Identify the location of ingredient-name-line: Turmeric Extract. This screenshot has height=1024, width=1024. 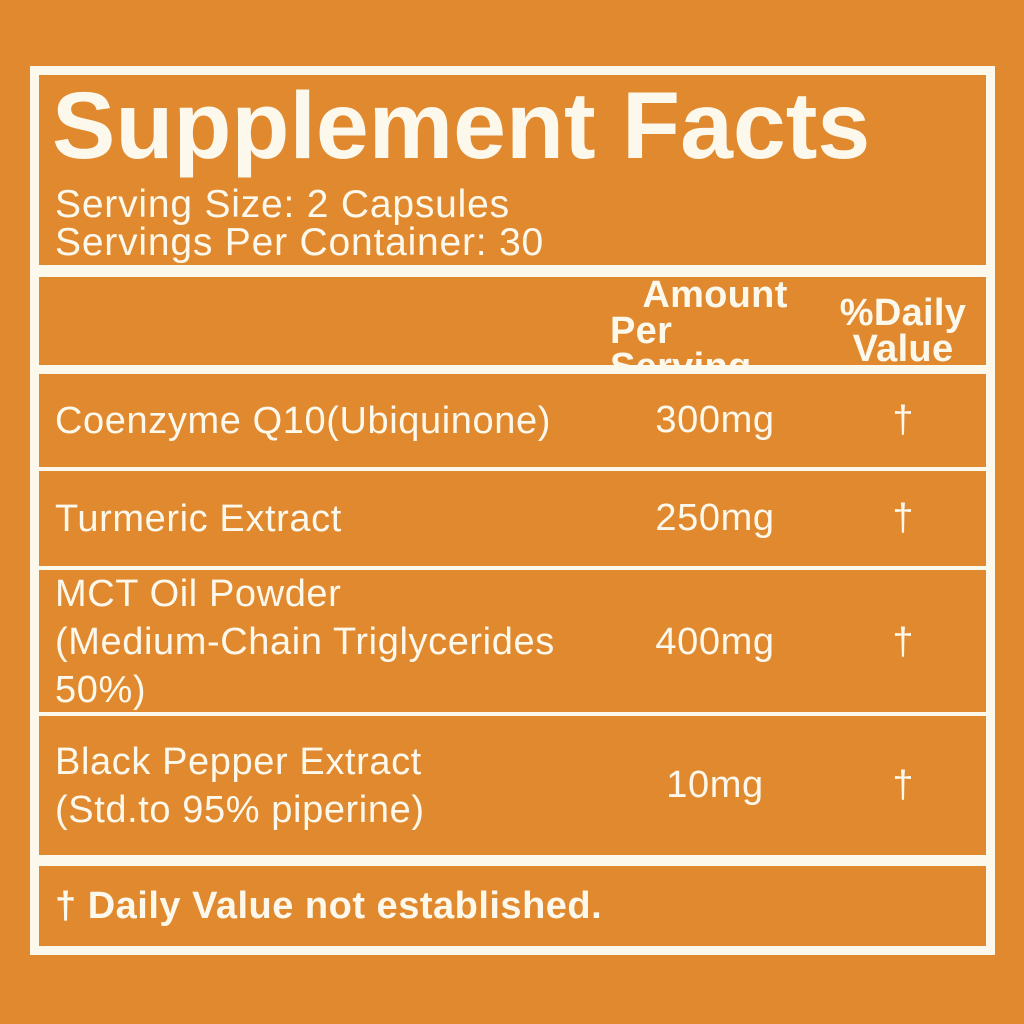
(198, 518).